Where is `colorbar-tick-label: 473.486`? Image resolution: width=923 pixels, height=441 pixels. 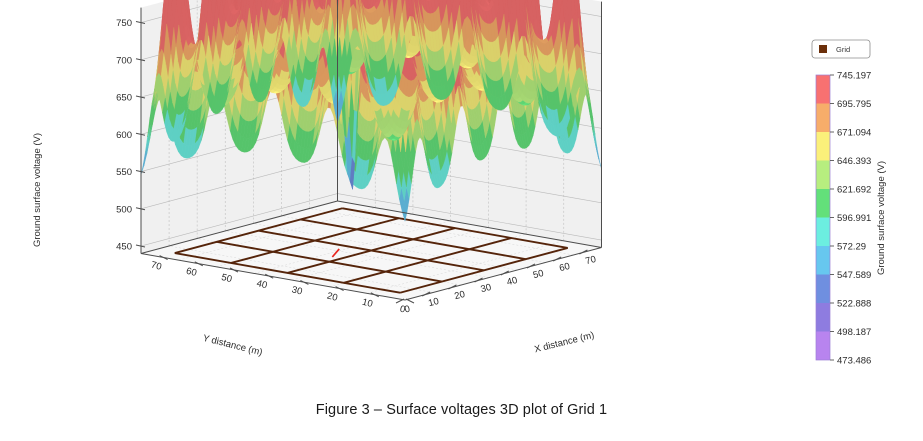
colorbar-tick-label: 473.486 is located at coordinates (854, 360).